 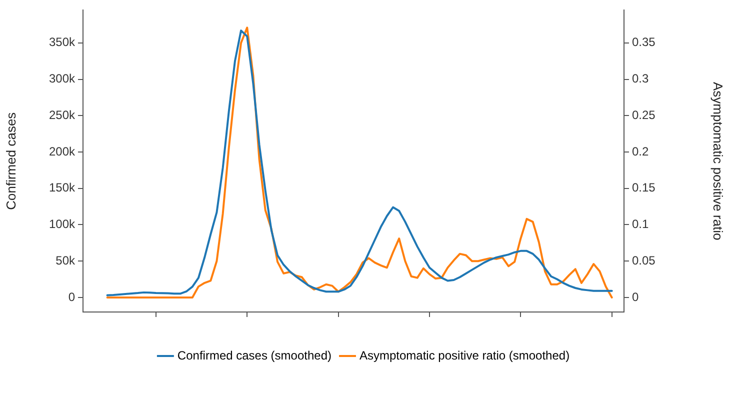 I want to click on y-tick-label: 0, so click(x=72, y=297).